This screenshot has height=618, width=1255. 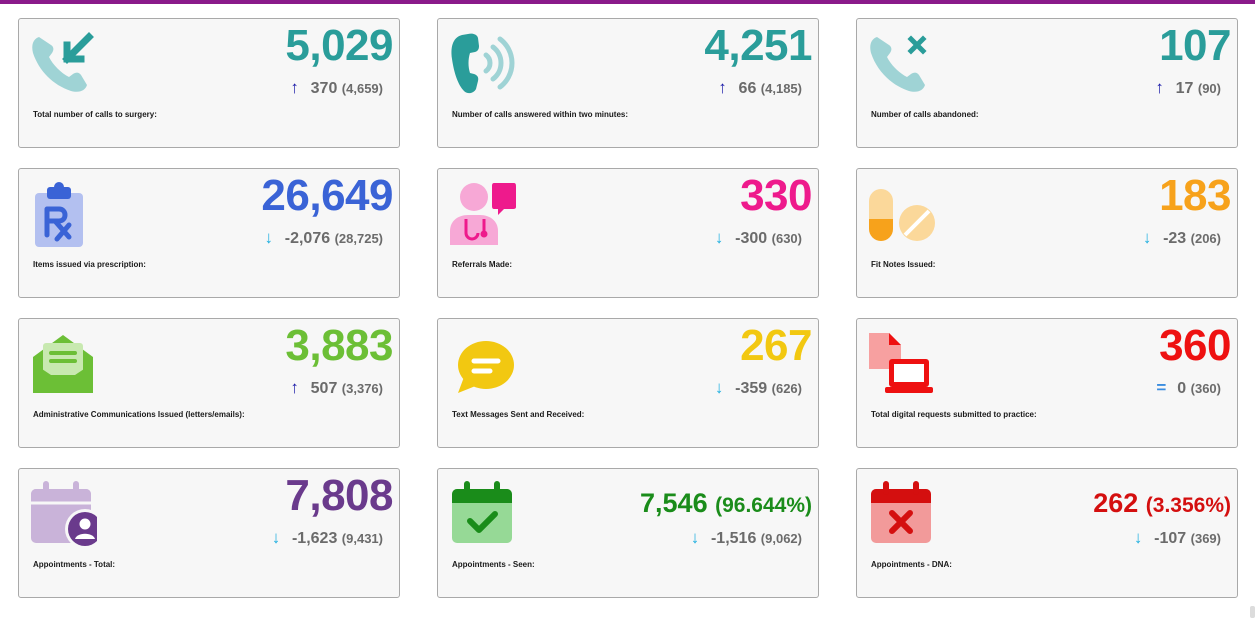 I want to click on change-value: 17, so click(x=1184, y=88).